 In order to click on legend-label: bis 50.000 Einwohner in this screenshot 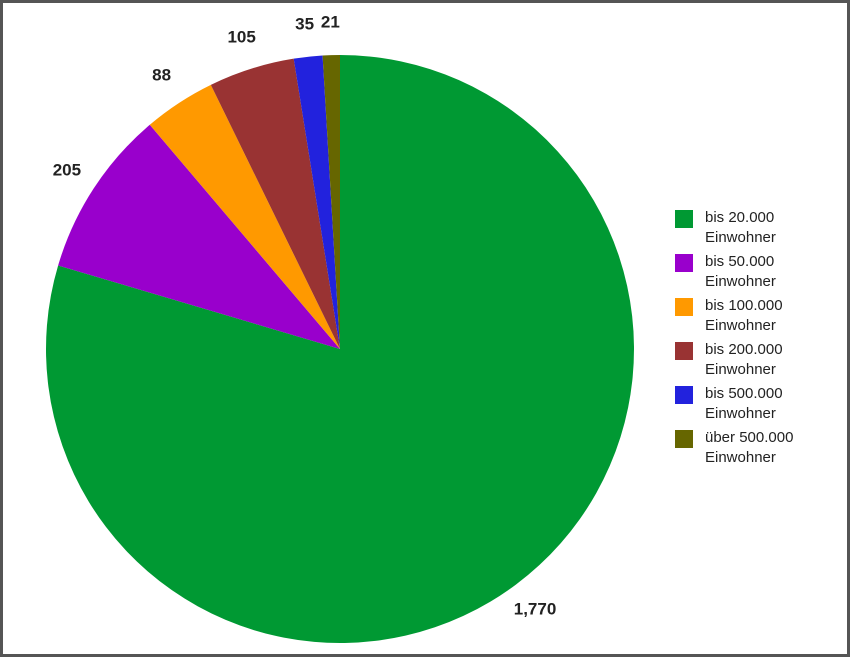, I will do `click(740, 271)`.